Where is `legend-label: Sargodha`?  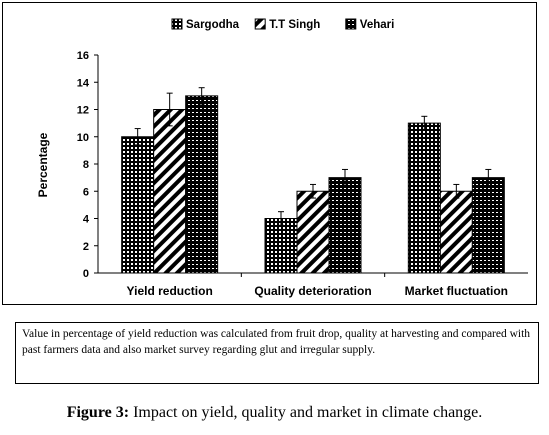 legend-label: Sargodha is located at coordinates (213, 25).